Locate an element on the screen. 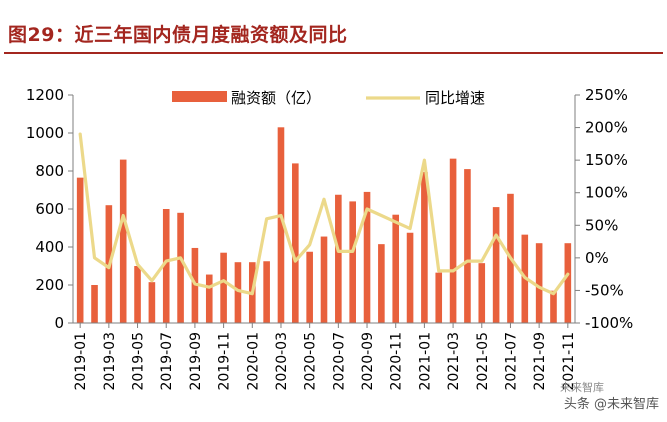 Image resolution: width=667 pixels, height=422 pixels. x-tick-label: 2019-05 is located at coordinates (139, 361).